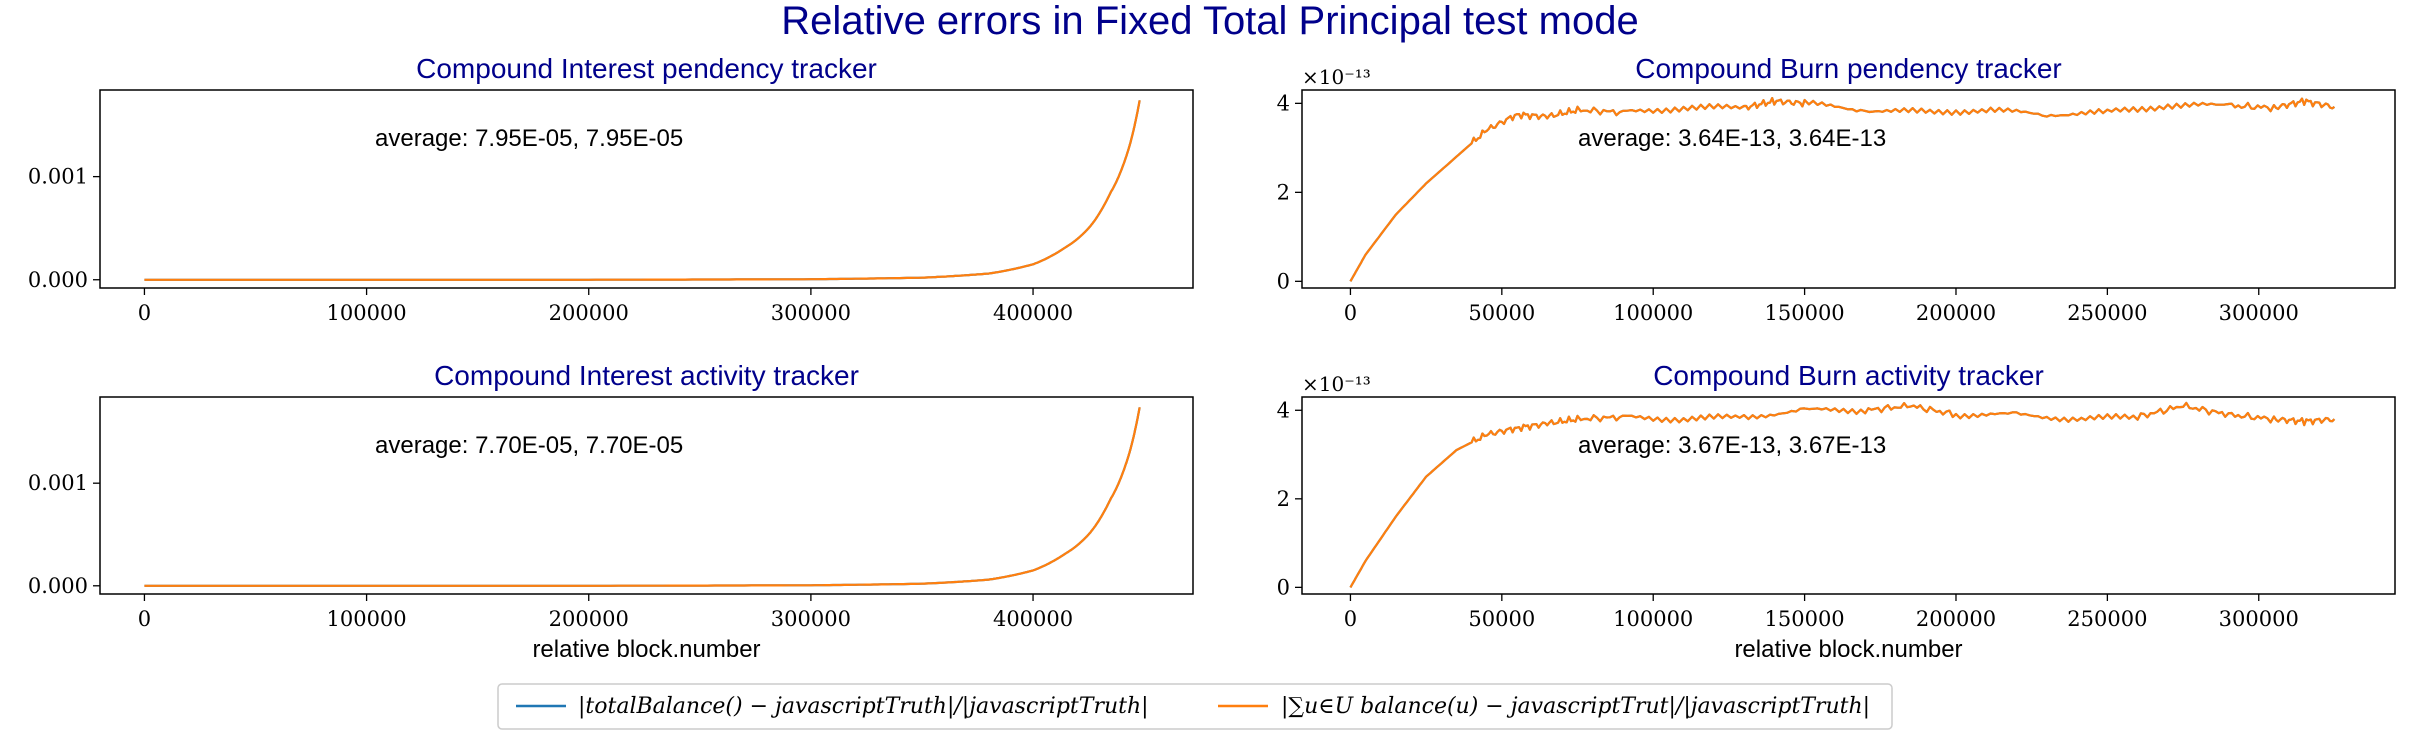 This screenshot has width=2420, height=737. Describe the element at coordinates (1732, 138) in the screenshot. I see `average-annotation: average: 3.64E-13, 3.64E-13` at that location.